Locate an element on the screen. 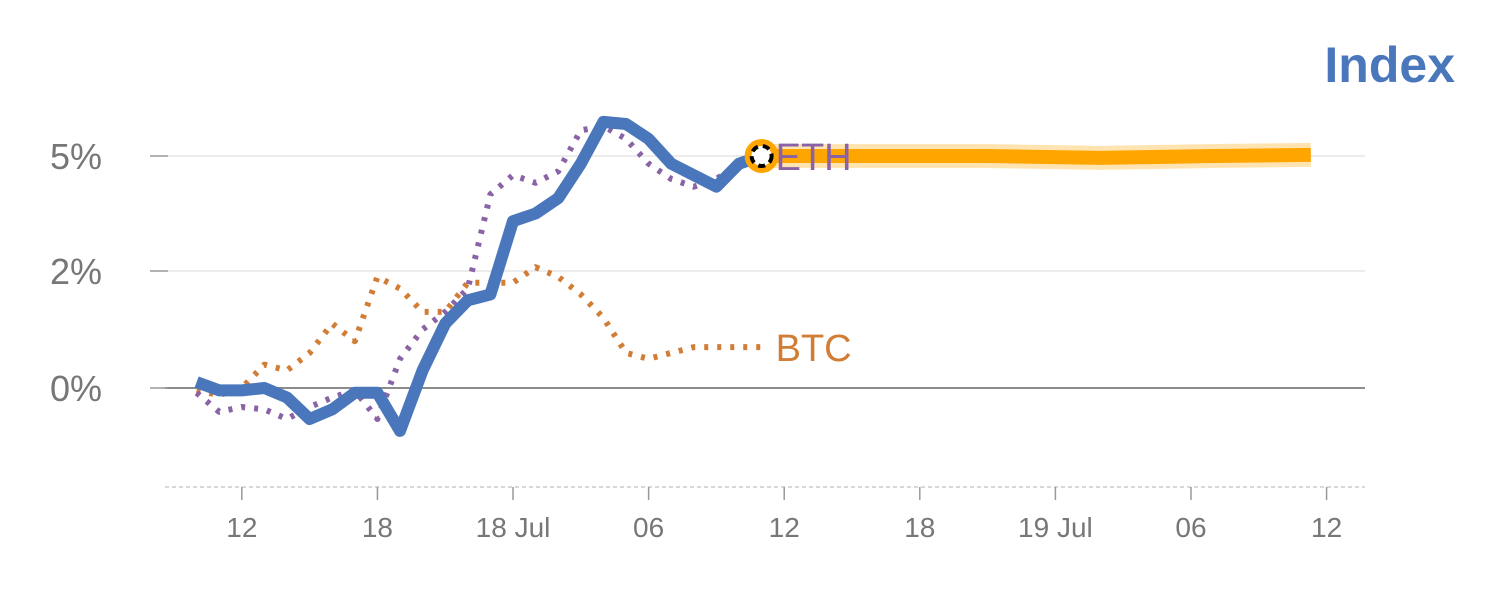 The height and width of the screenshot is (600, 1500). chart-title: Index is located at coordinates (1389, 65).